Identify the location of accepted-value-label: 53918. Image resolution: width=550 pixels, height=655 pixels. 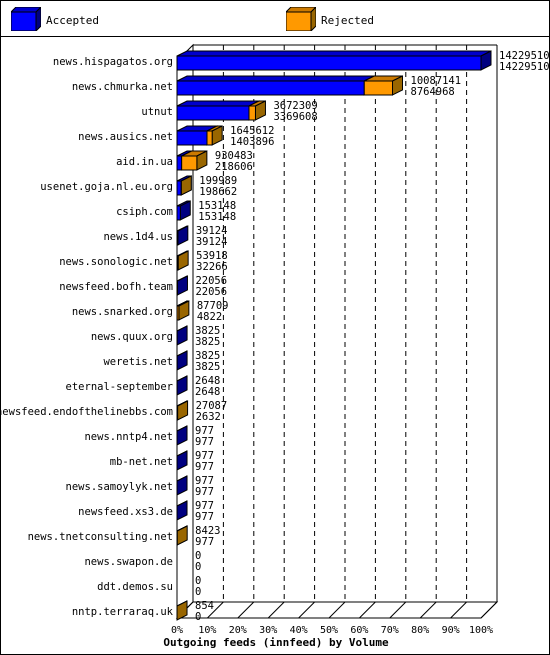
(212, 256).